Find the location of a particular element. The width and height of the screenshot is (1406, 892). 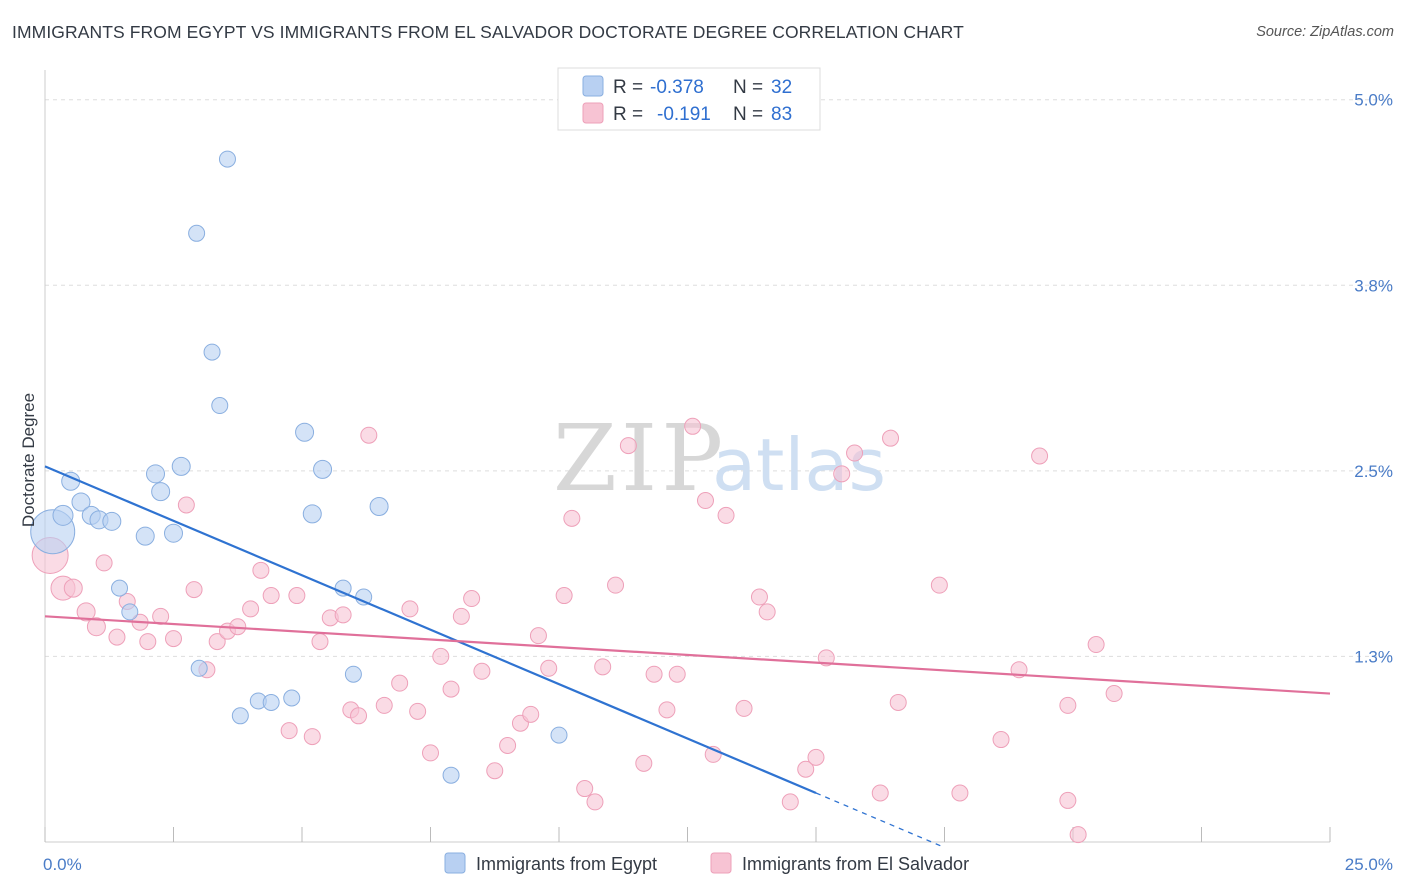

legend-egypt-swatch is located at coordinates (593, 86).